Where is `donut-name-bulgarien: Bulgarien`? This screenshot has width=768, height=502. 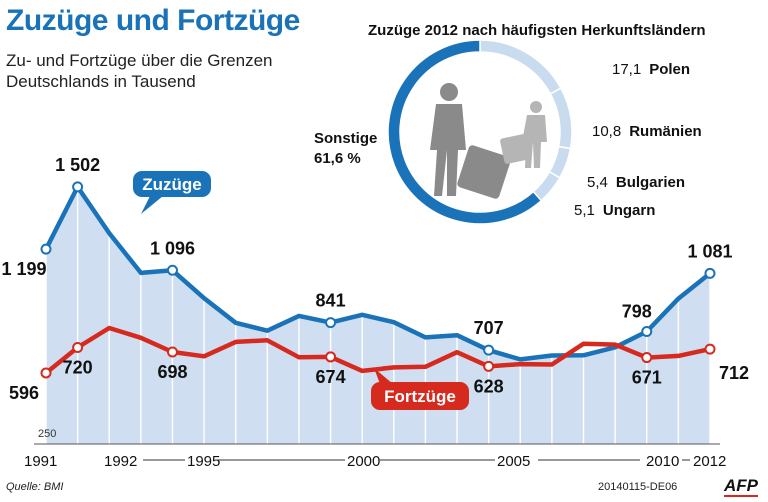 donut-name-bulgarien: Bulgarien is located at coordinates (650, 182).